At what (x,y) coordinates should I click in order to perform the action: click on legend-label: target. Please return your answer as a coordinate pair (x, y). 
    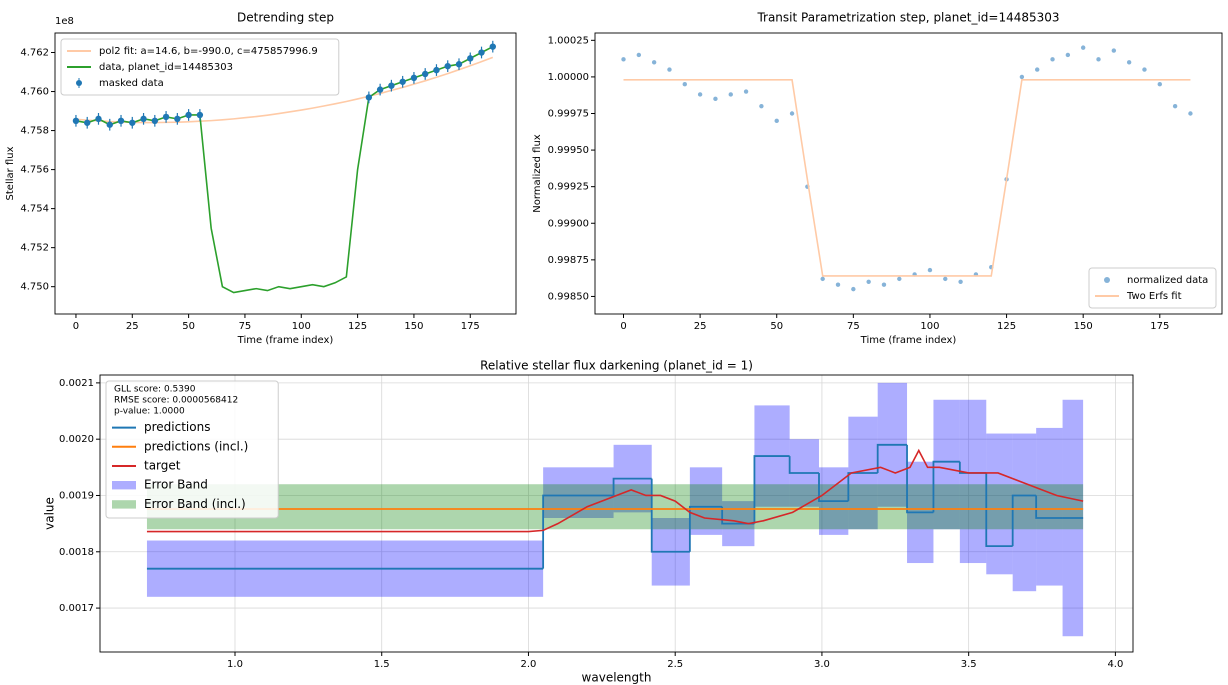
    Looking at the image, I should click on (162, 466).